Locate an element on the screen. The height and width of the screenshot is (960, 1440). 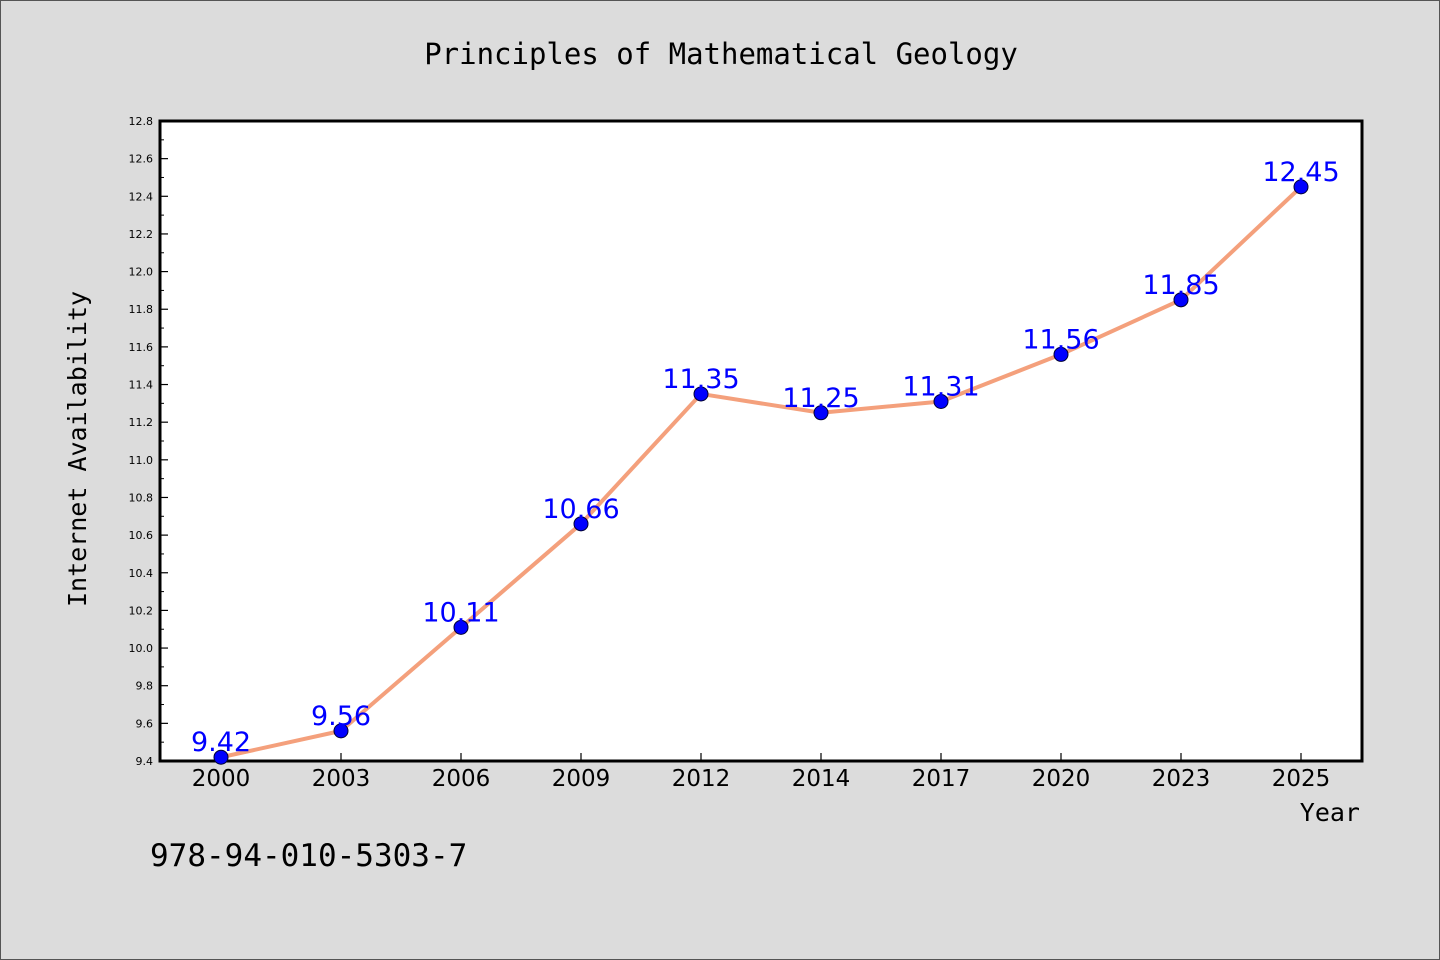
y-tick-label: 9.4 is located at coordinates (145, 761).